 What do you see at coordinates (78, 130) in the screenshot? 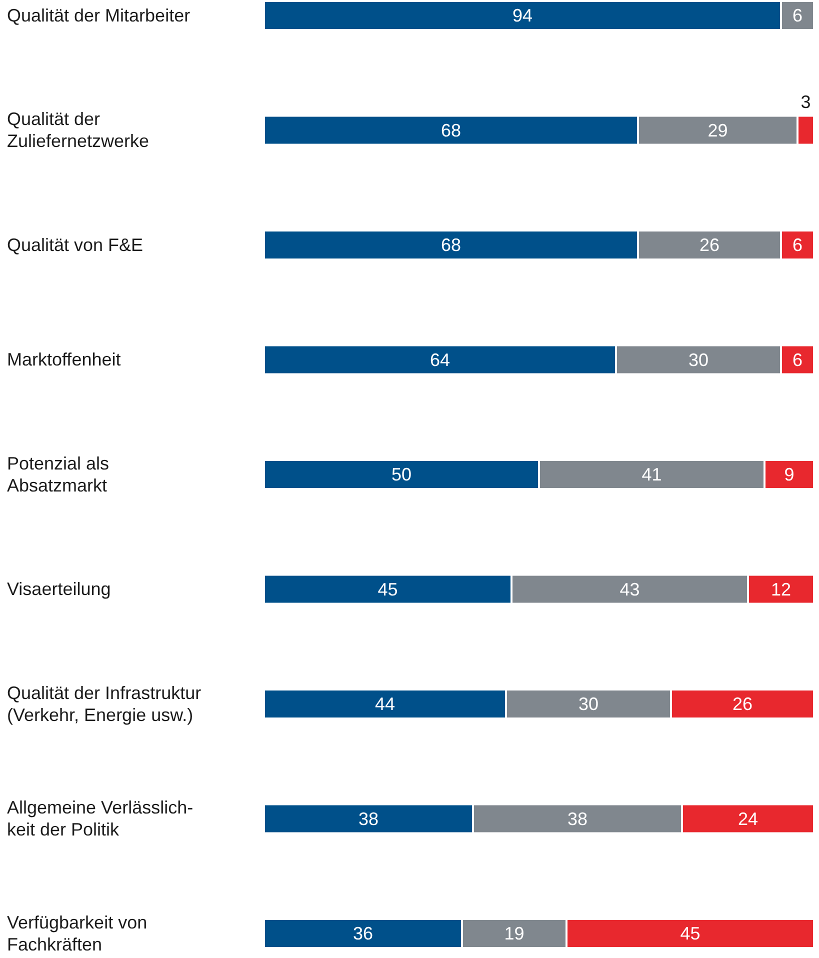
I see `y-tick-label: Qualität der Zuliefernetzwerke` at bounding box center [78, 130].